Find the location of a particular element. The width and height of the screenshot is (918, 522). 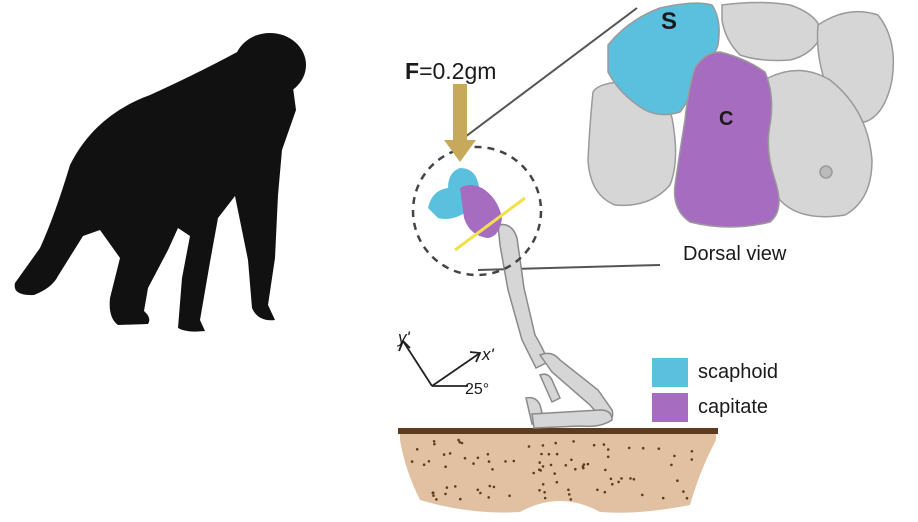

force-arrow is located at coordinates (460, 123).